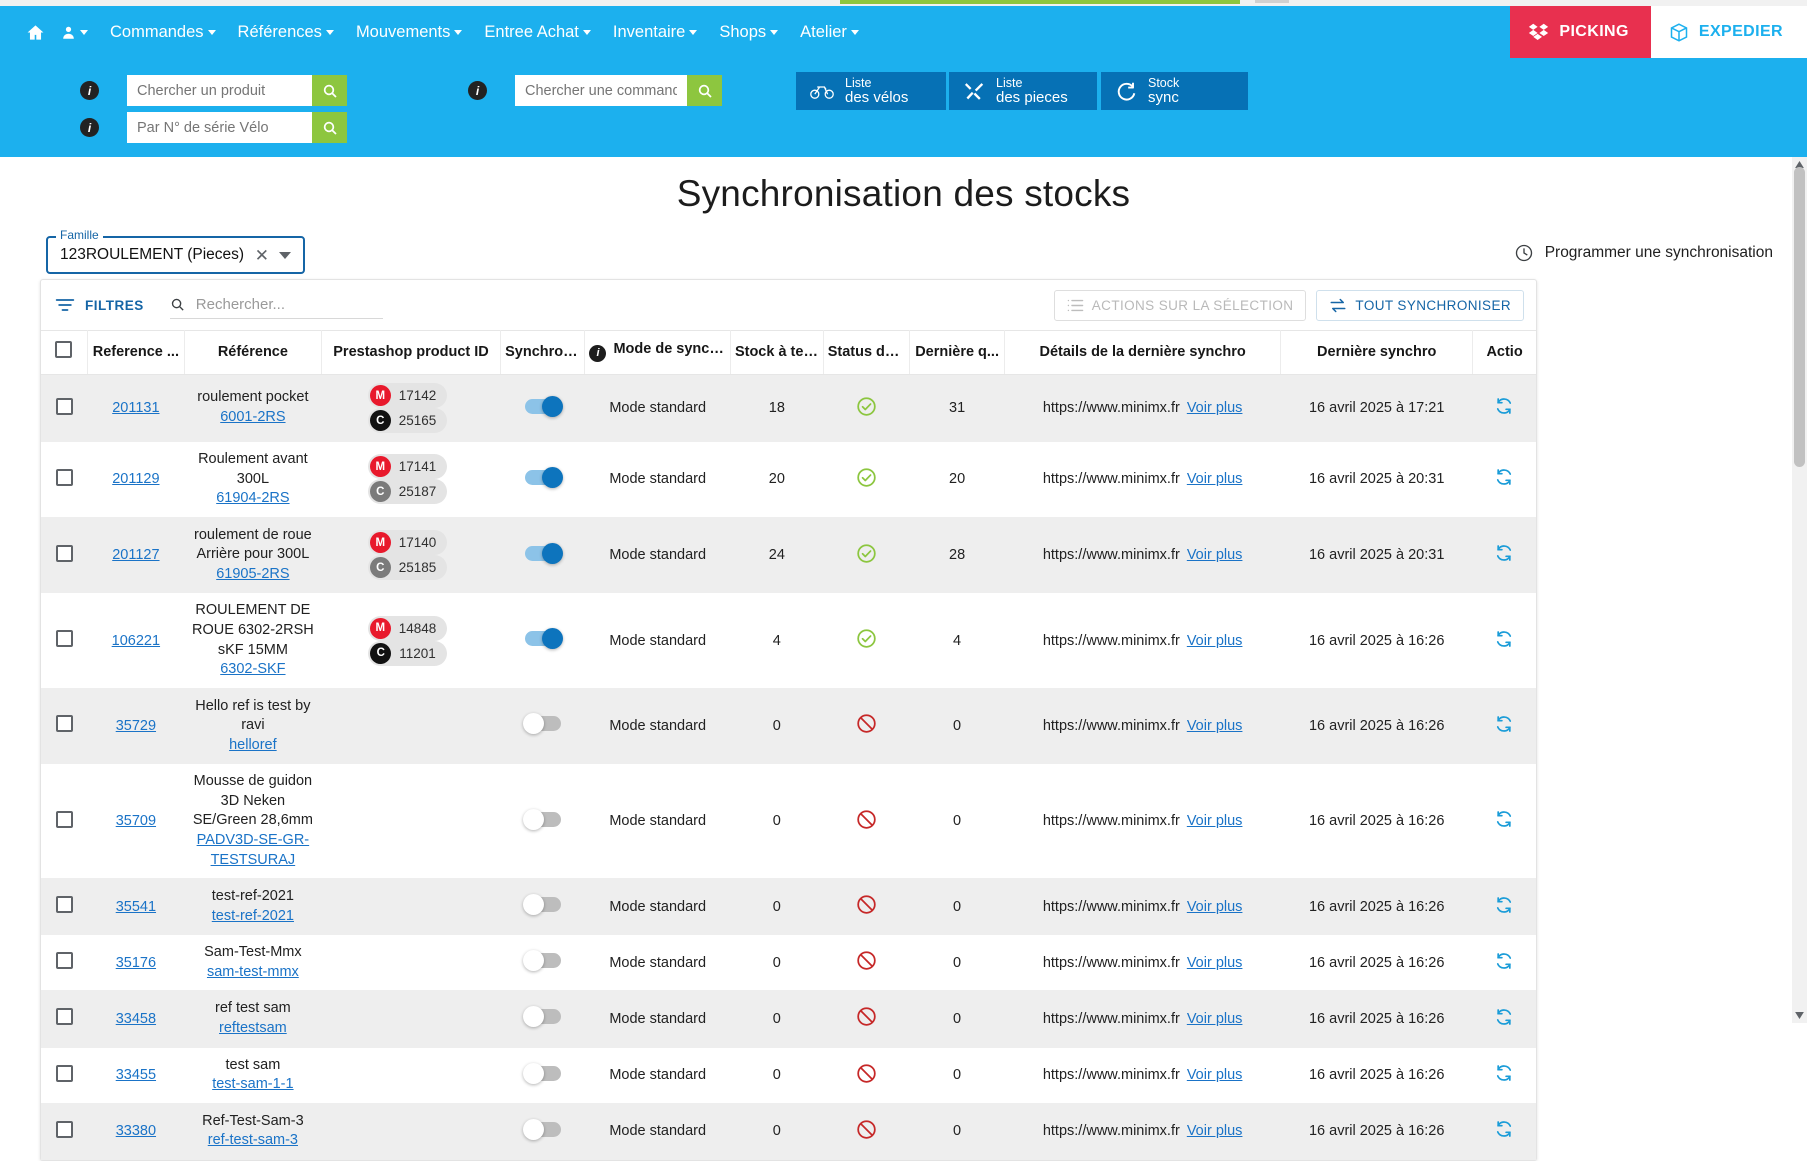  I want to click on chip-prestashop-m: M 17141, so click(407, 467).